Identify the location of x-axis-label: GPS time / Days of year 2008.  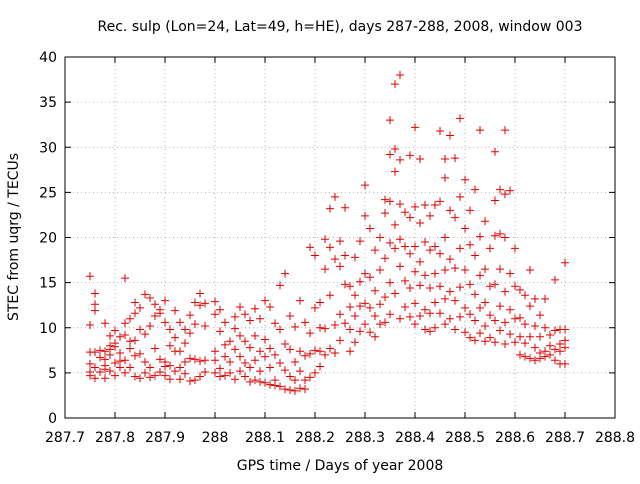
(340, 466).